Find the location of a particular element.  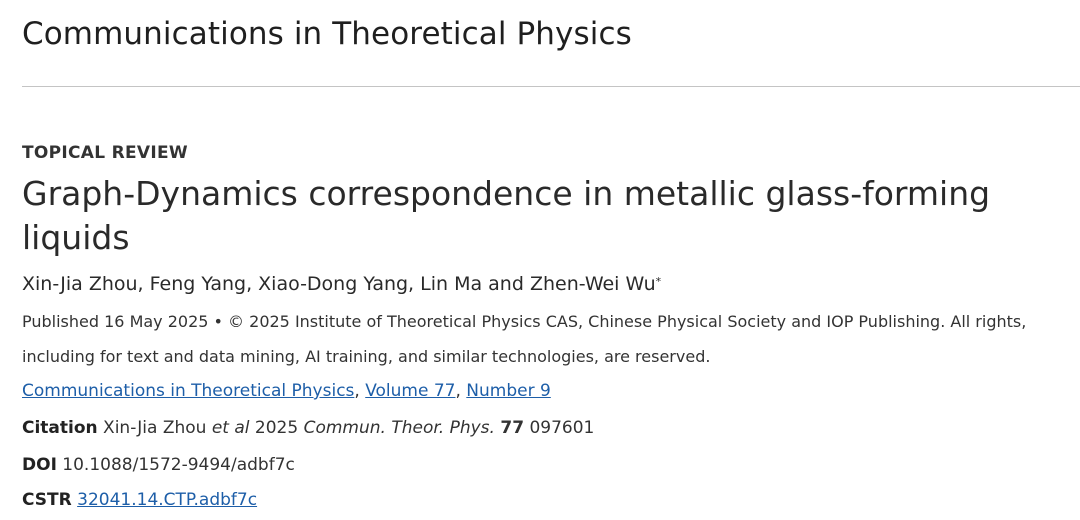

corresponding-author-marker: * is located at coordinates (658, 281).